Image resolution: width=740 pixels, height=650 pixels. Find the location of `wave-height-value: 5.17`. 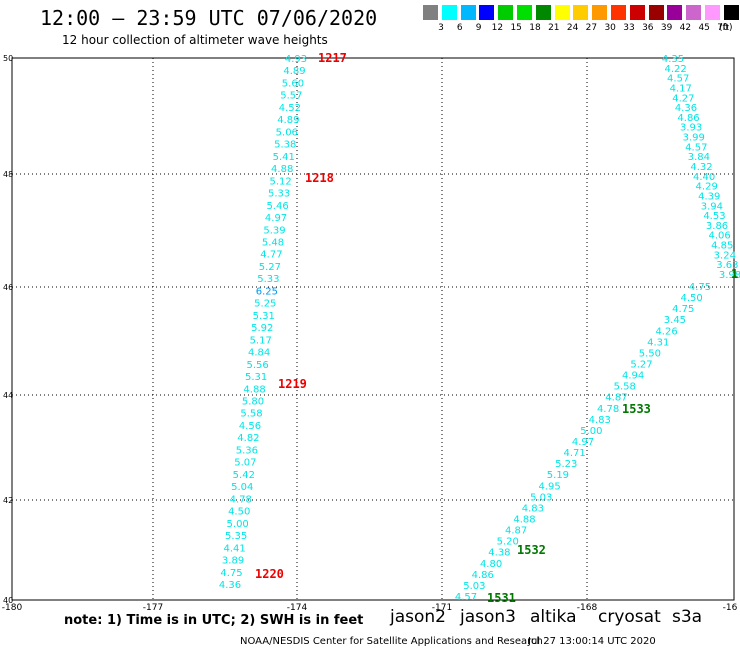

wave-height-value: 5.17 is located at coordinates (261, 340).